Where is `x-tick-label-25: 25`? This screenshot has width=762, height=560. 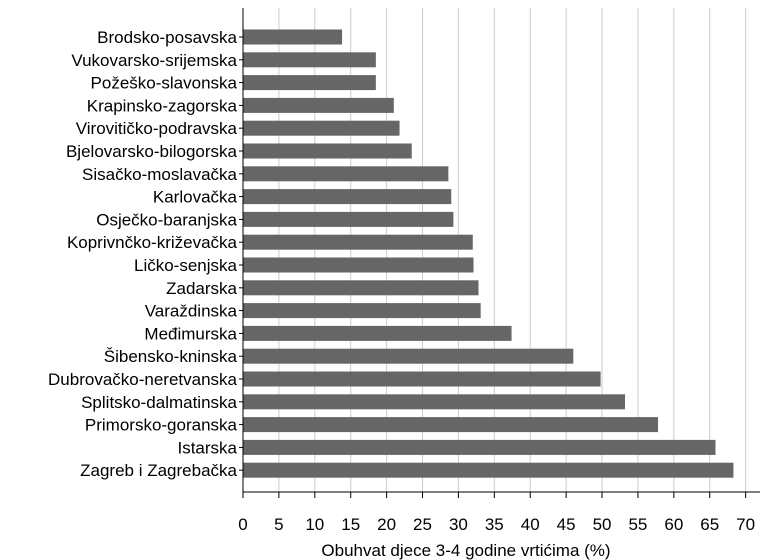 x-tick-label-25: 25 is located at coordinates (422, 524).